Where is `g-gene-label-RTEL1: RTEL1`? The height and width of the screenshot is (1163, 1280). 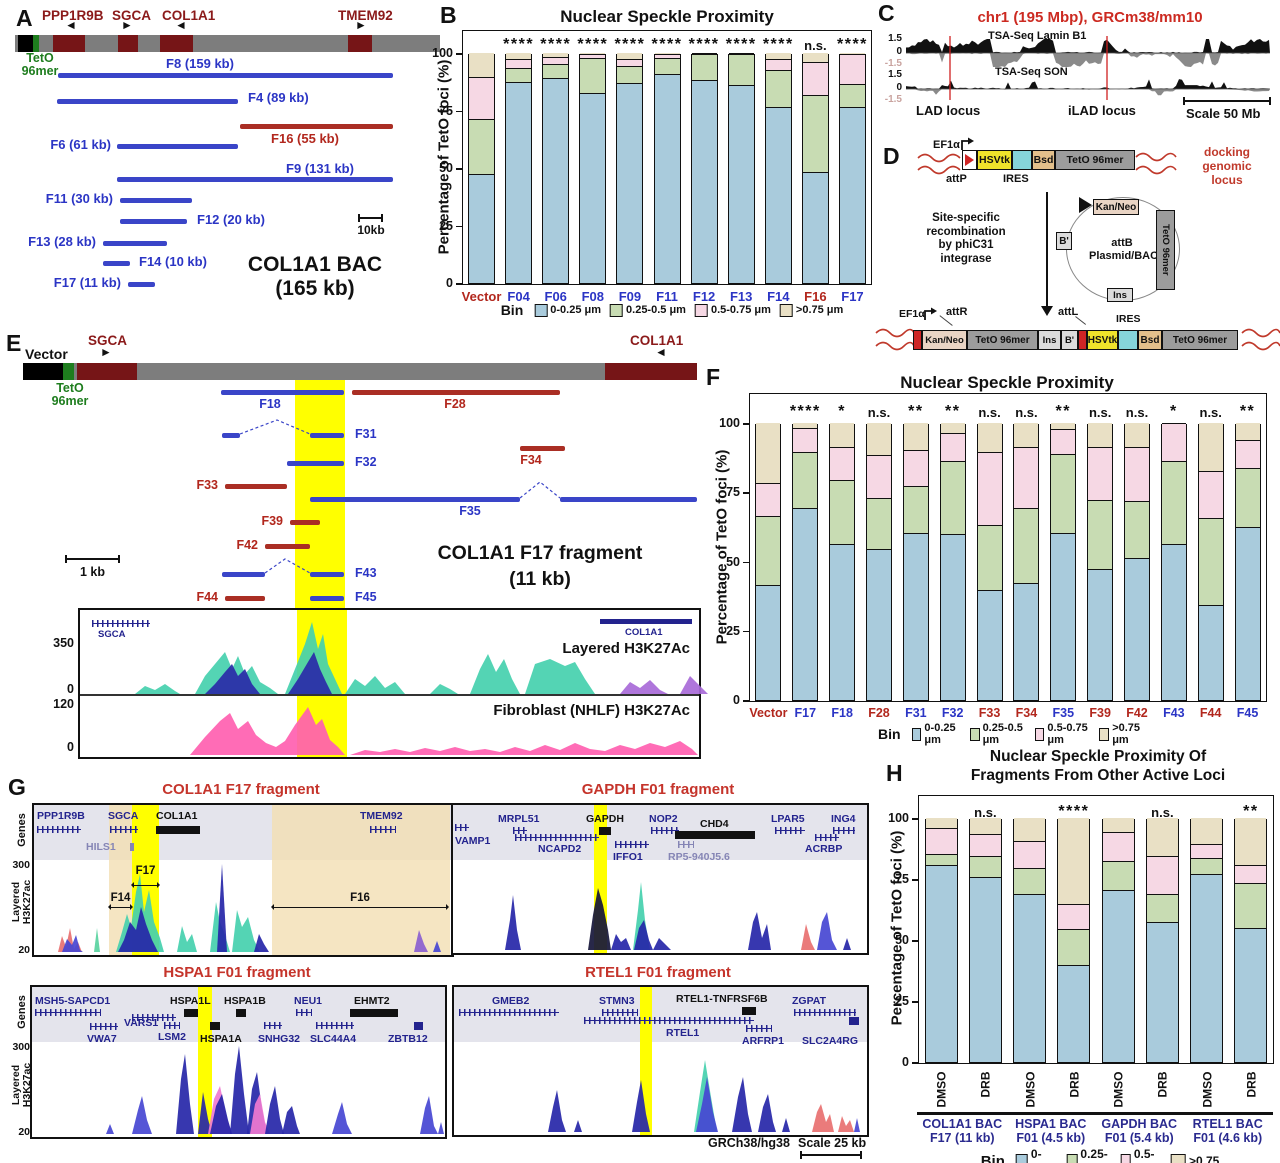
g-gene-label-RTEL1: RTEL1 is located at coordinates (683, 1033).